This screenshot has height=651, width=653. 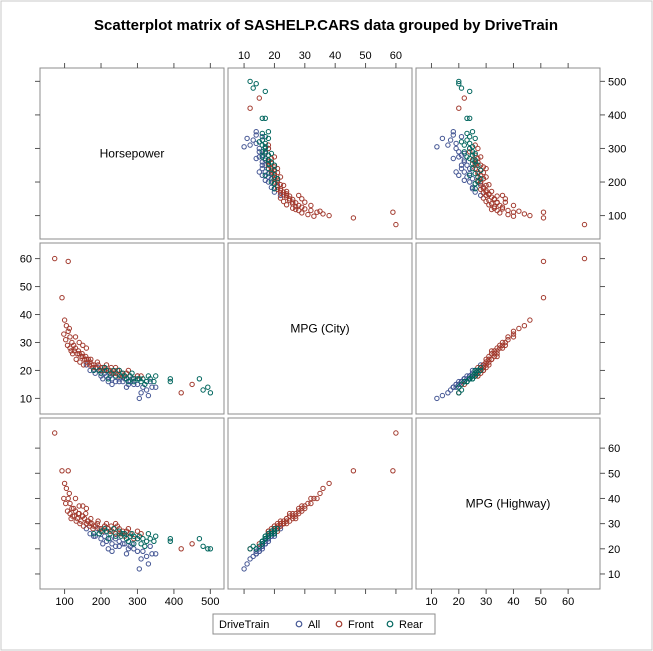 What do you see at coordinates (335, 56) in the screenshot?
I see `x-tick-label: 40` at bounding box center [335, 56].